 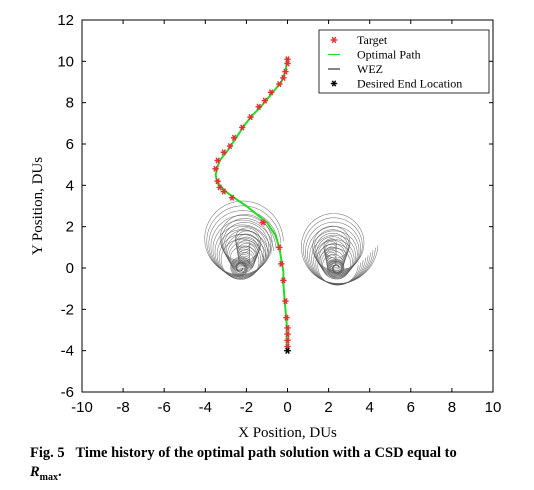 What do you see at coordinates (122, 407) in the screenshot?
I see `x-tick-label: -8` at bounding box center [122, 407].